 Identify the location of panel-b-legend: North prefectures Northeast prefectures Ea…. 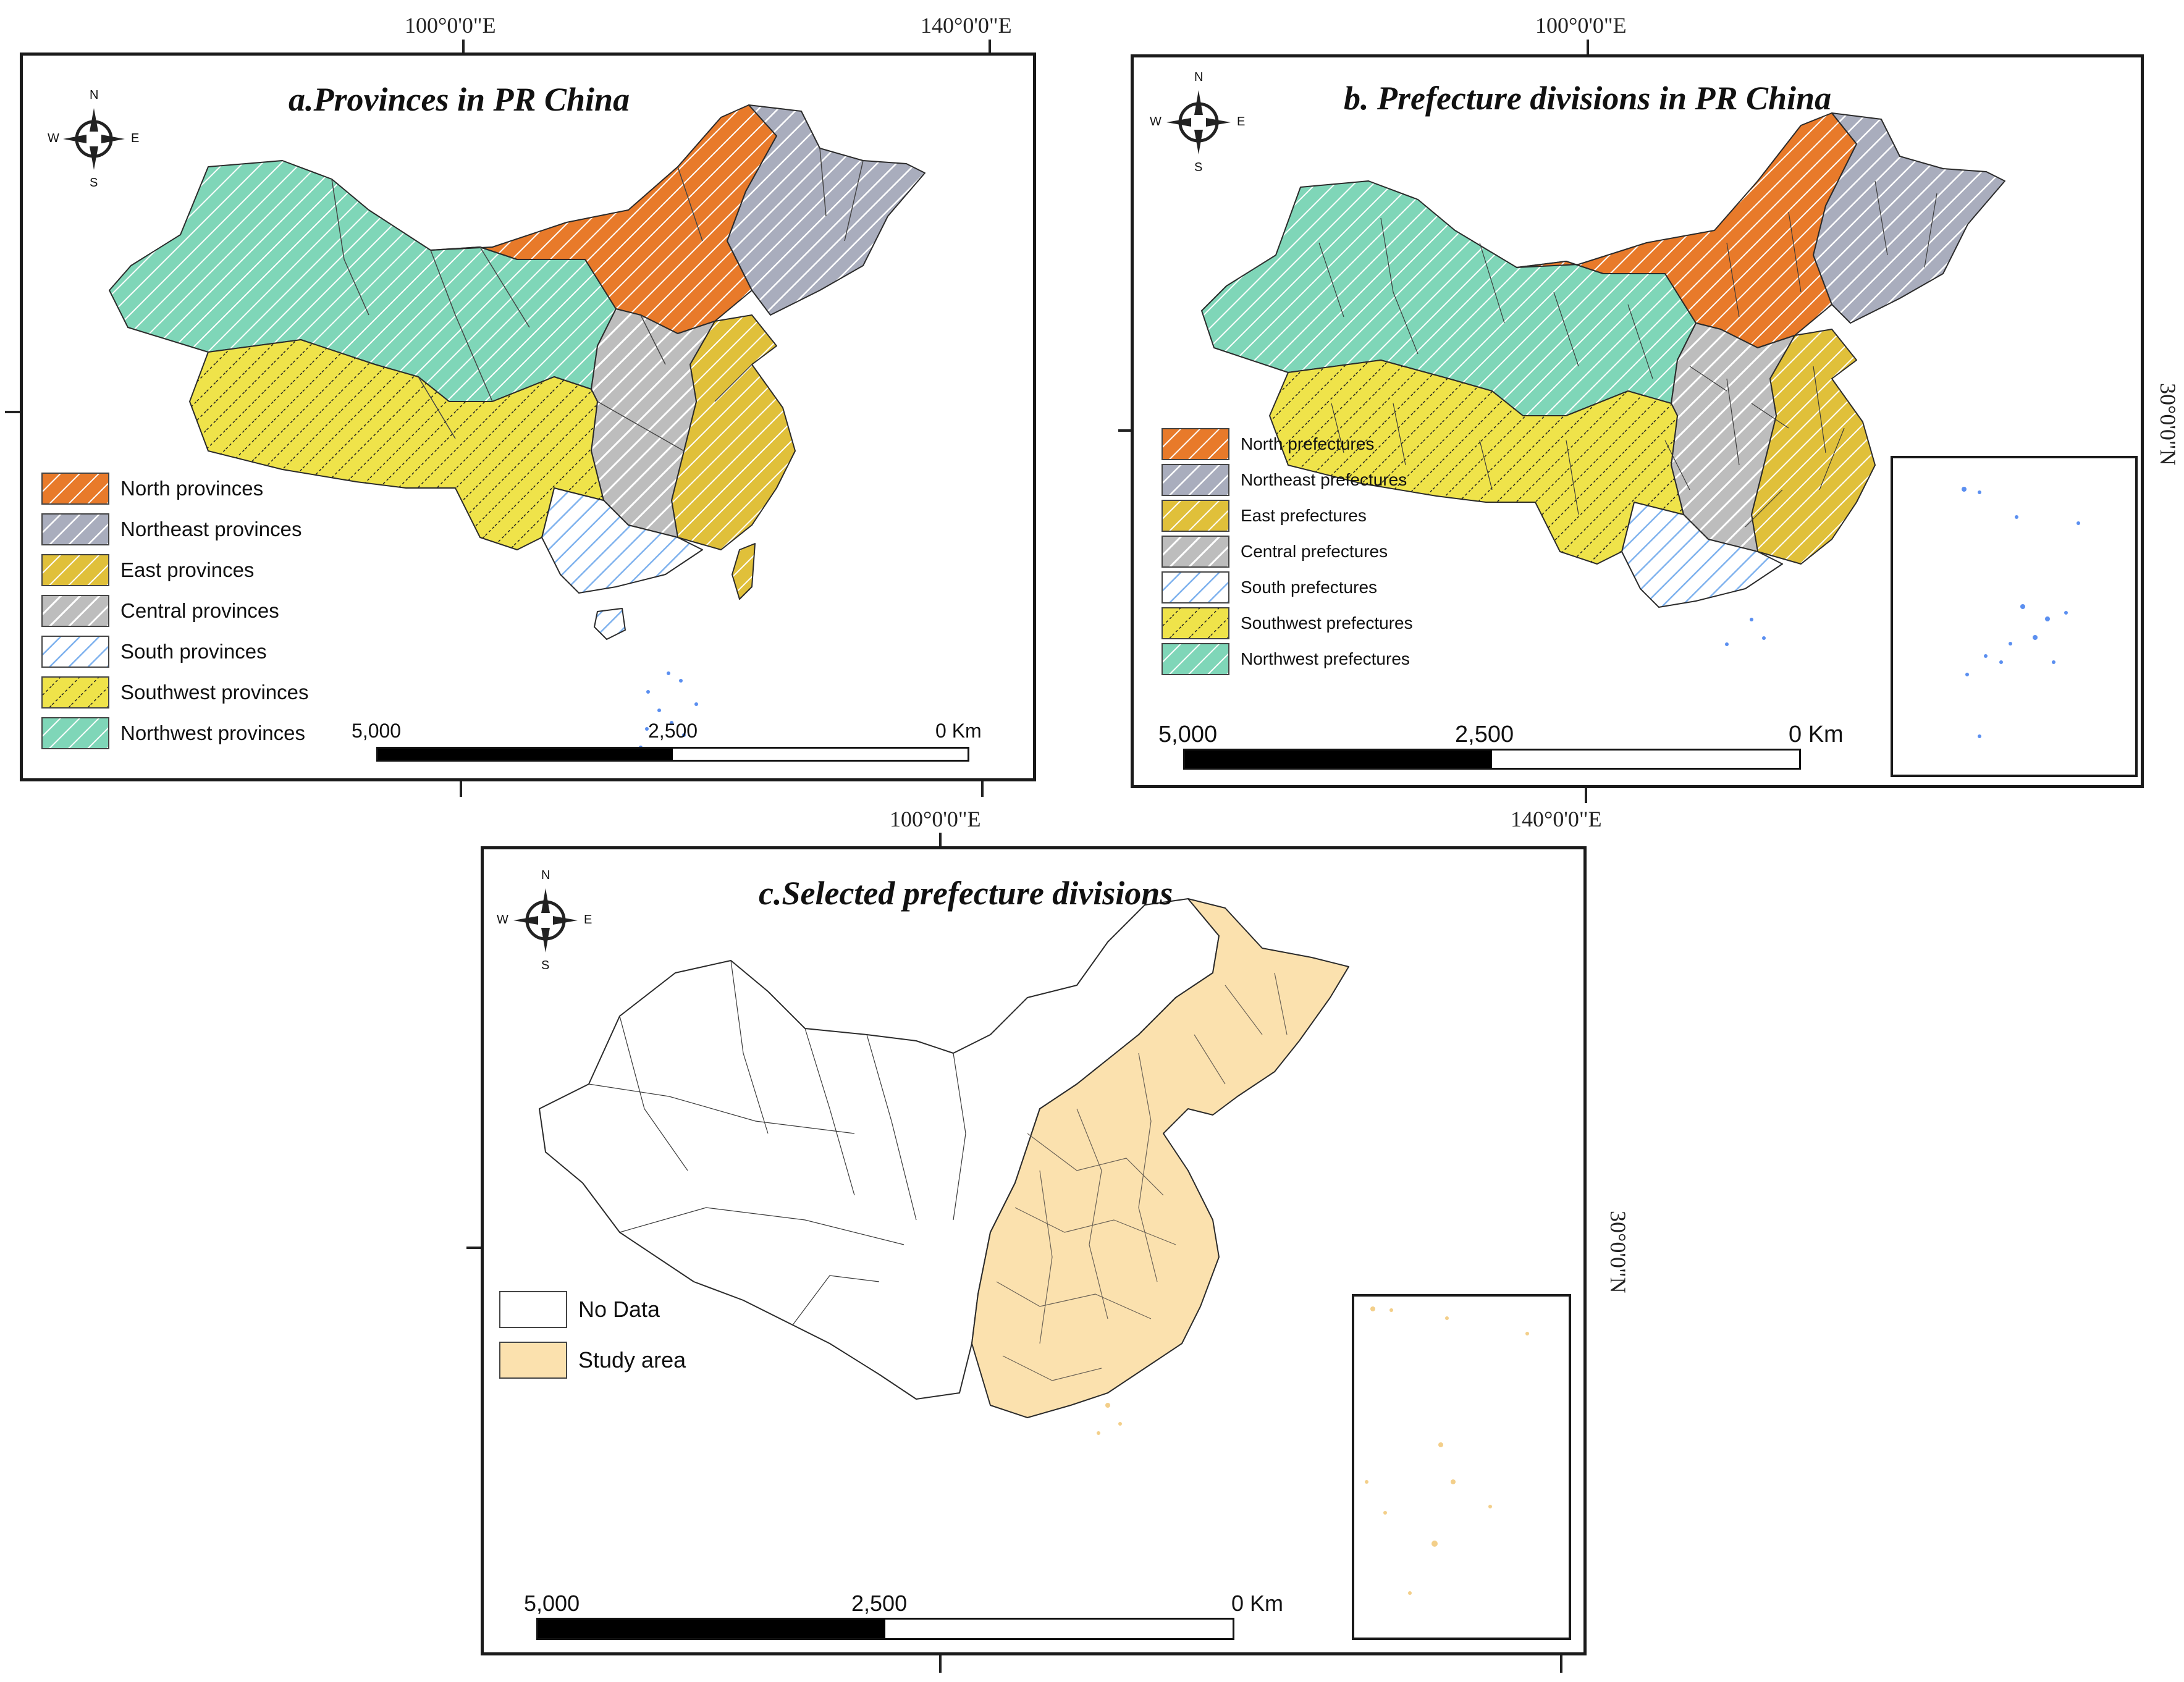
(1287, 553).